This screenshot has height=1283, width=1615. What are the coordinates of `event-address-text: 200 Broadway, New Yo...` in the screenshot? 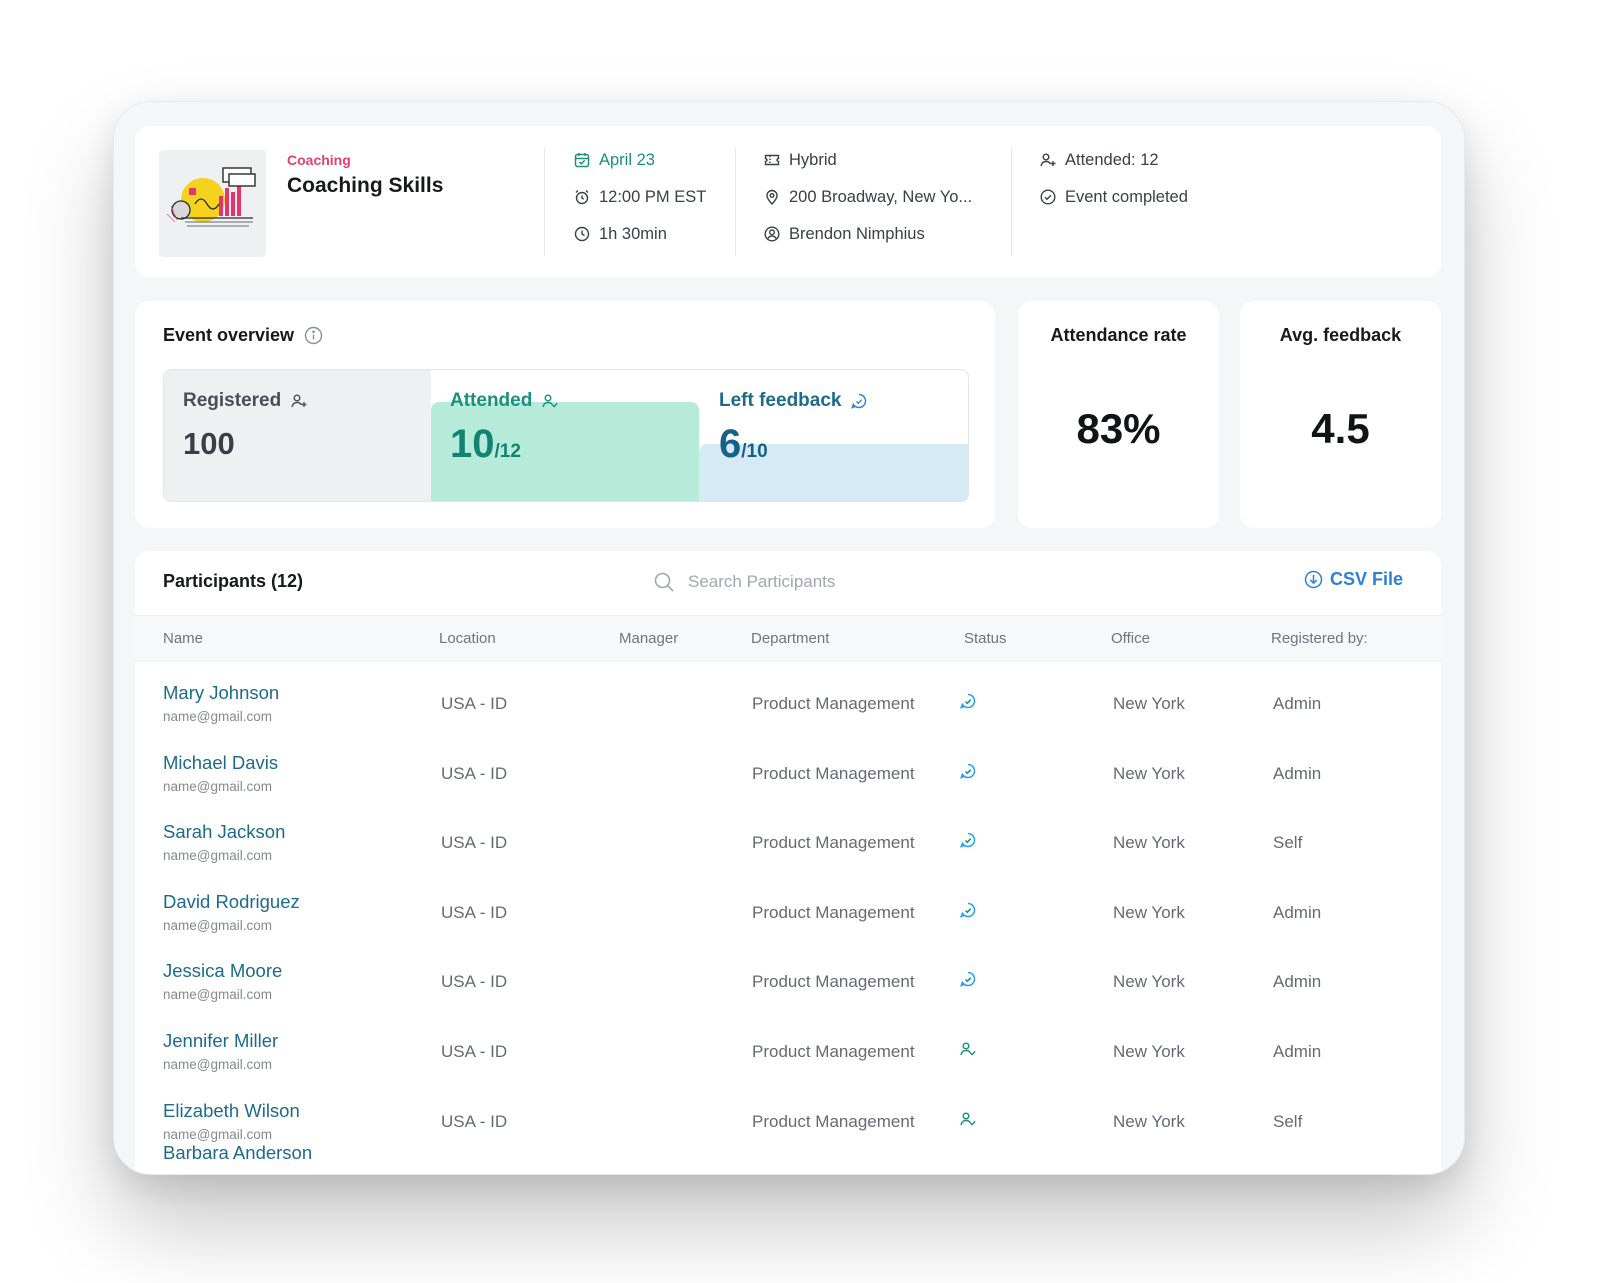 It's located at (881, 196).